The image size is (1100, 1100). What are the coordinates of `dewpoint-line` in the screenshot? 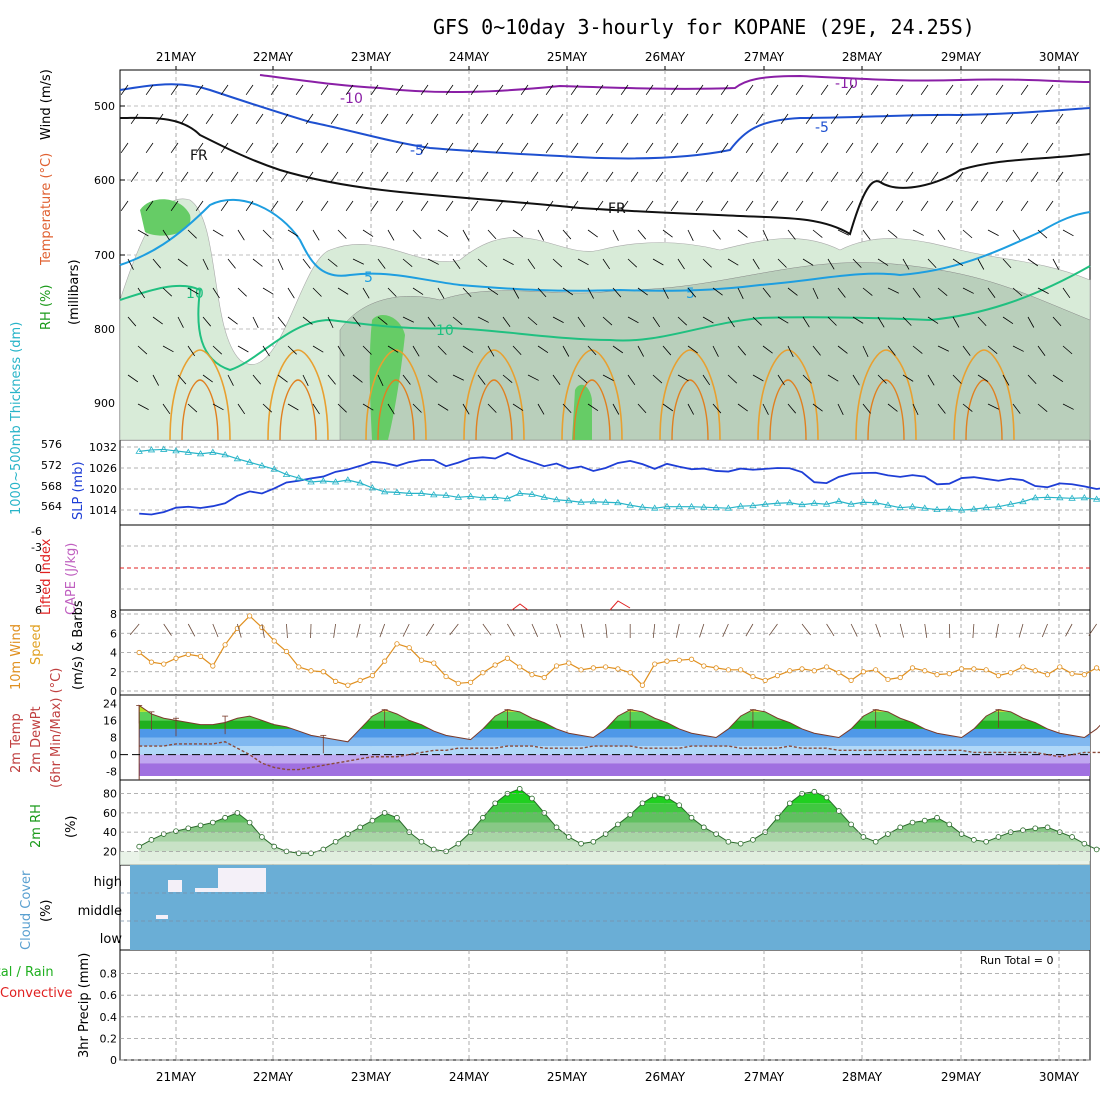 It's located at (619, 756).